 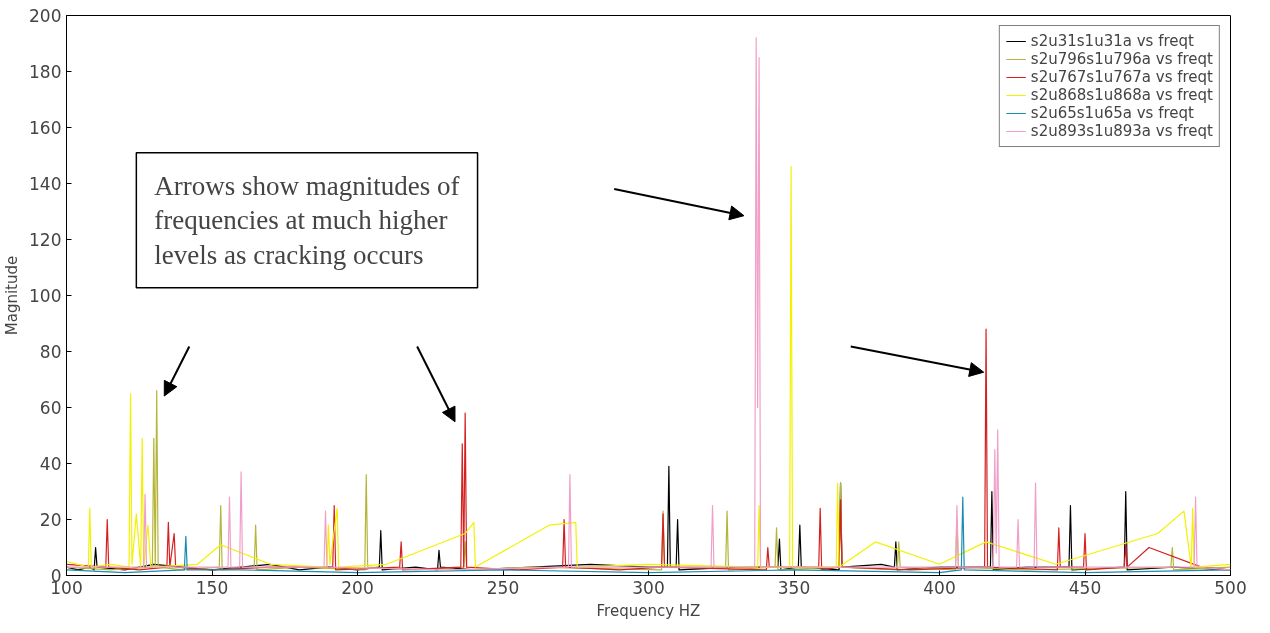 I want to click on legend-label: s2u868s1u868a vs freqt, so click(x=1121, y=95).